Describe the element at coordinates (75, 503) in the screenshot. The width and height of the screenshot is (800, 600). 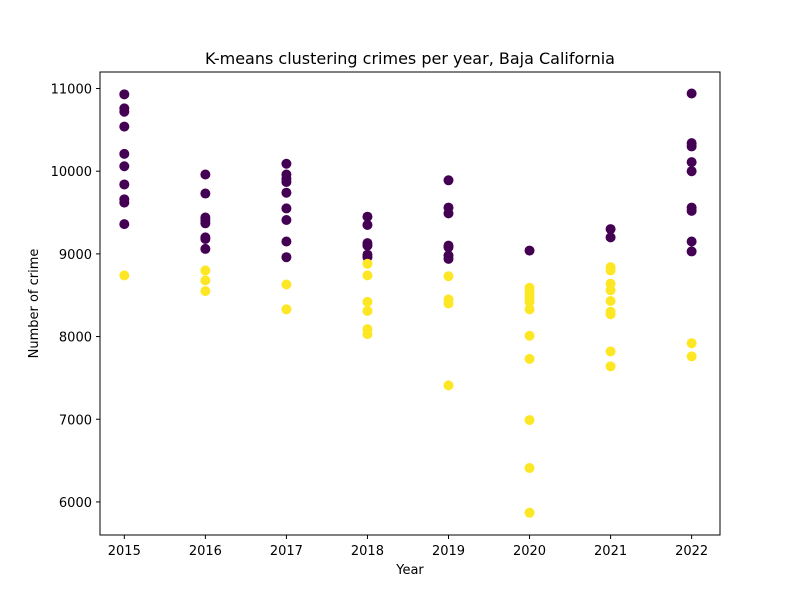
I see `y-tick-label: 6000` at that location.